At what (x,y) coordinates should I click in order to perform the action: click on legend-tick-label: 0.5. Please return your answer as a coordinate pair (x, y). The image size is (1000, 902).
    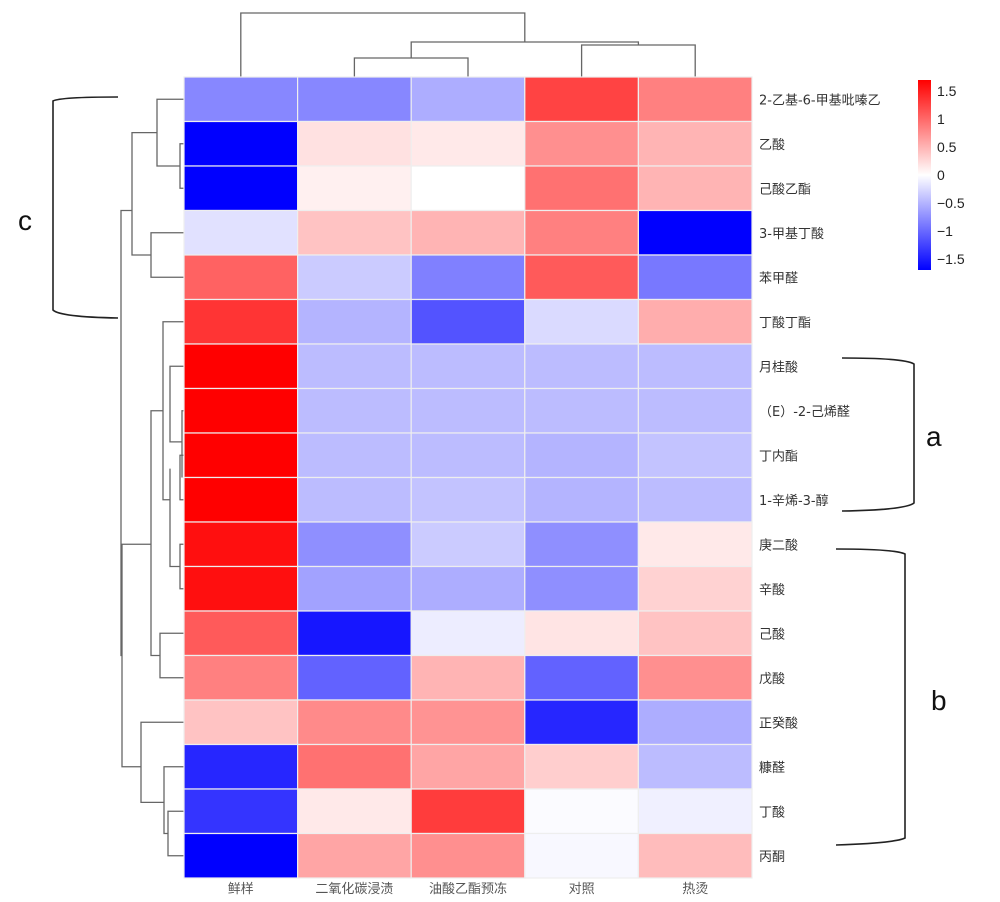
    Looking at the image, I should click on (947, 147).